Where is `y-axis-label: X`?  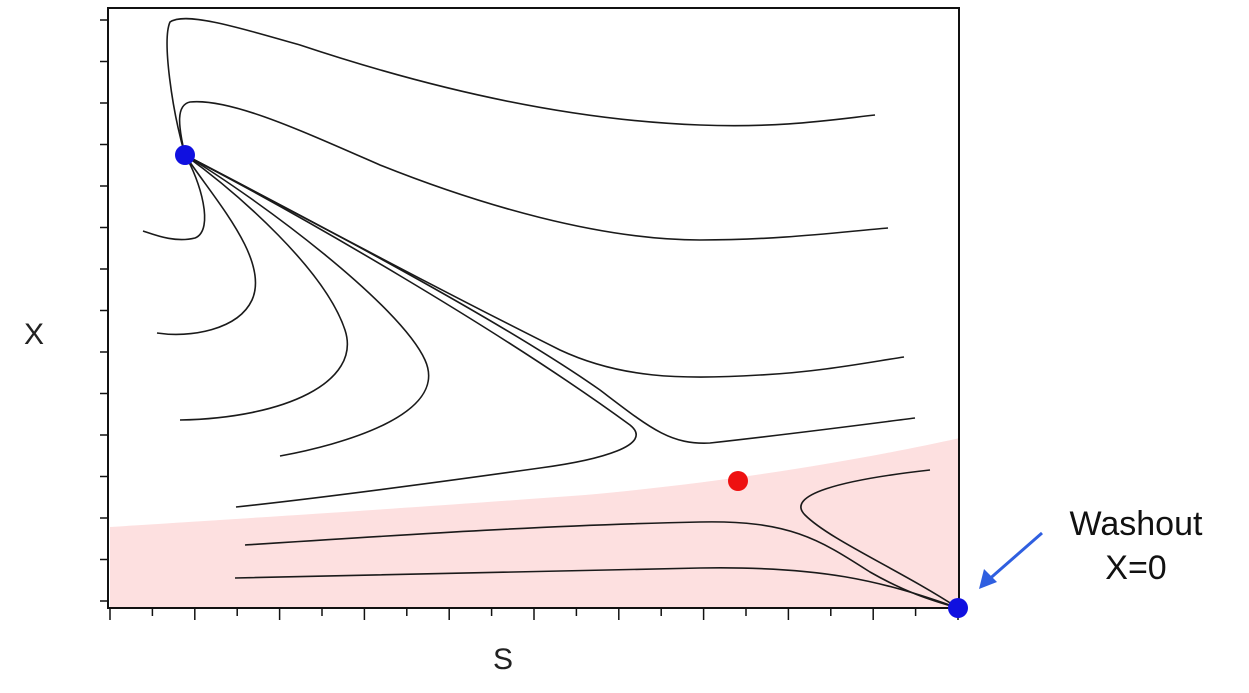 y-axis-label: X is located at coordinates (34, 334).